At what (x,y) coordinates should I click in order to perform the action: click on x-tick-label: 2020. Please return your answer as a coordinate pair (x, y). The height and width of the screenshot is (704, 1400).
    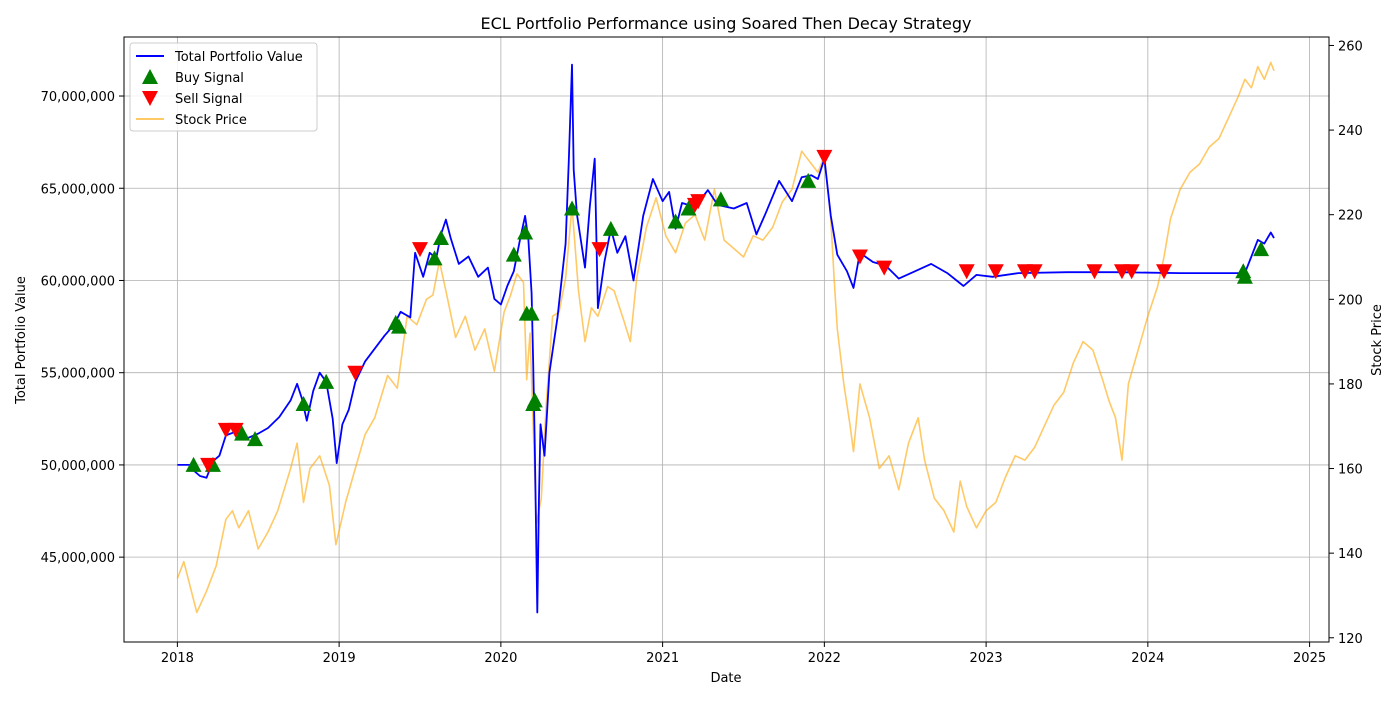
    Looking at the image, I should click on (500, 658).